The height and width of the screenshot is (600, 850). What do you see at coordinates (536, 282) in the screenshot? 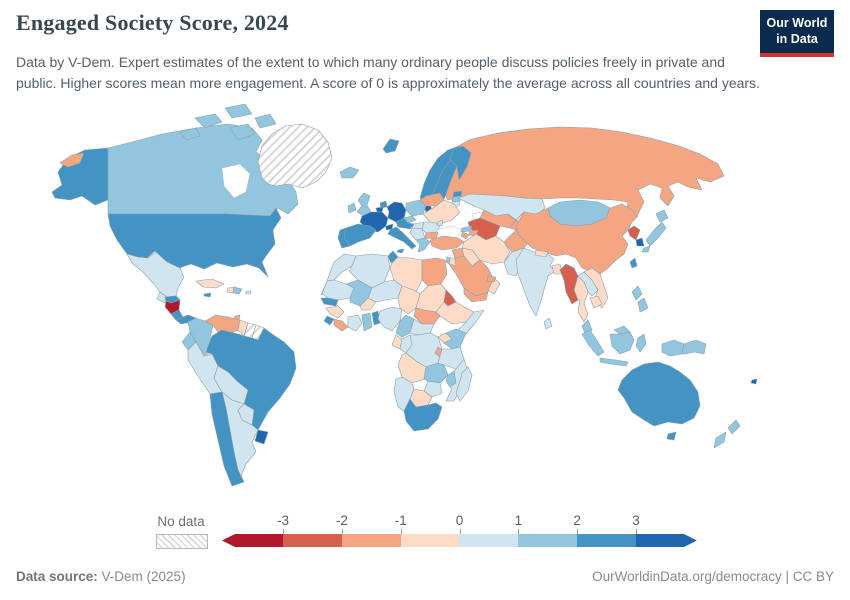
I see `country-india` at bounding box center [536, 282].